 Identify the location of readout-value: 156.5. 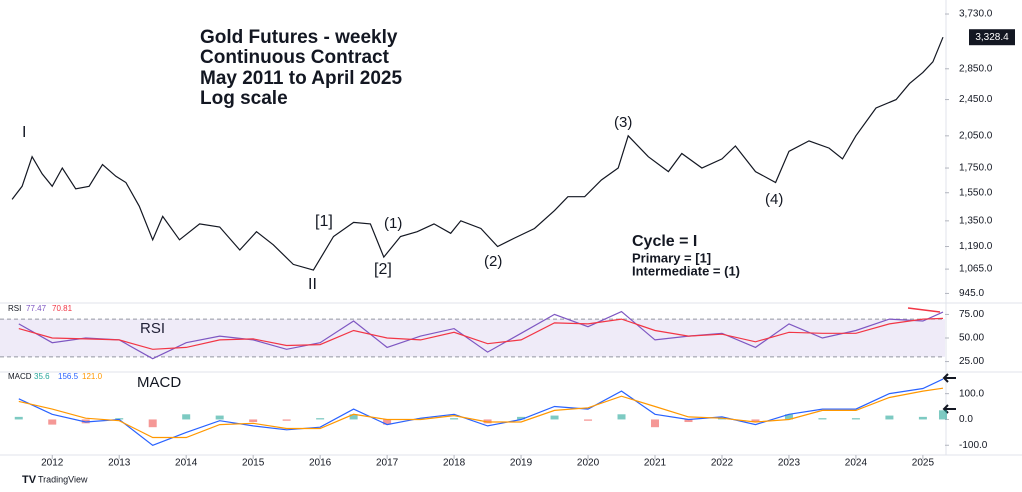
(68, 376).